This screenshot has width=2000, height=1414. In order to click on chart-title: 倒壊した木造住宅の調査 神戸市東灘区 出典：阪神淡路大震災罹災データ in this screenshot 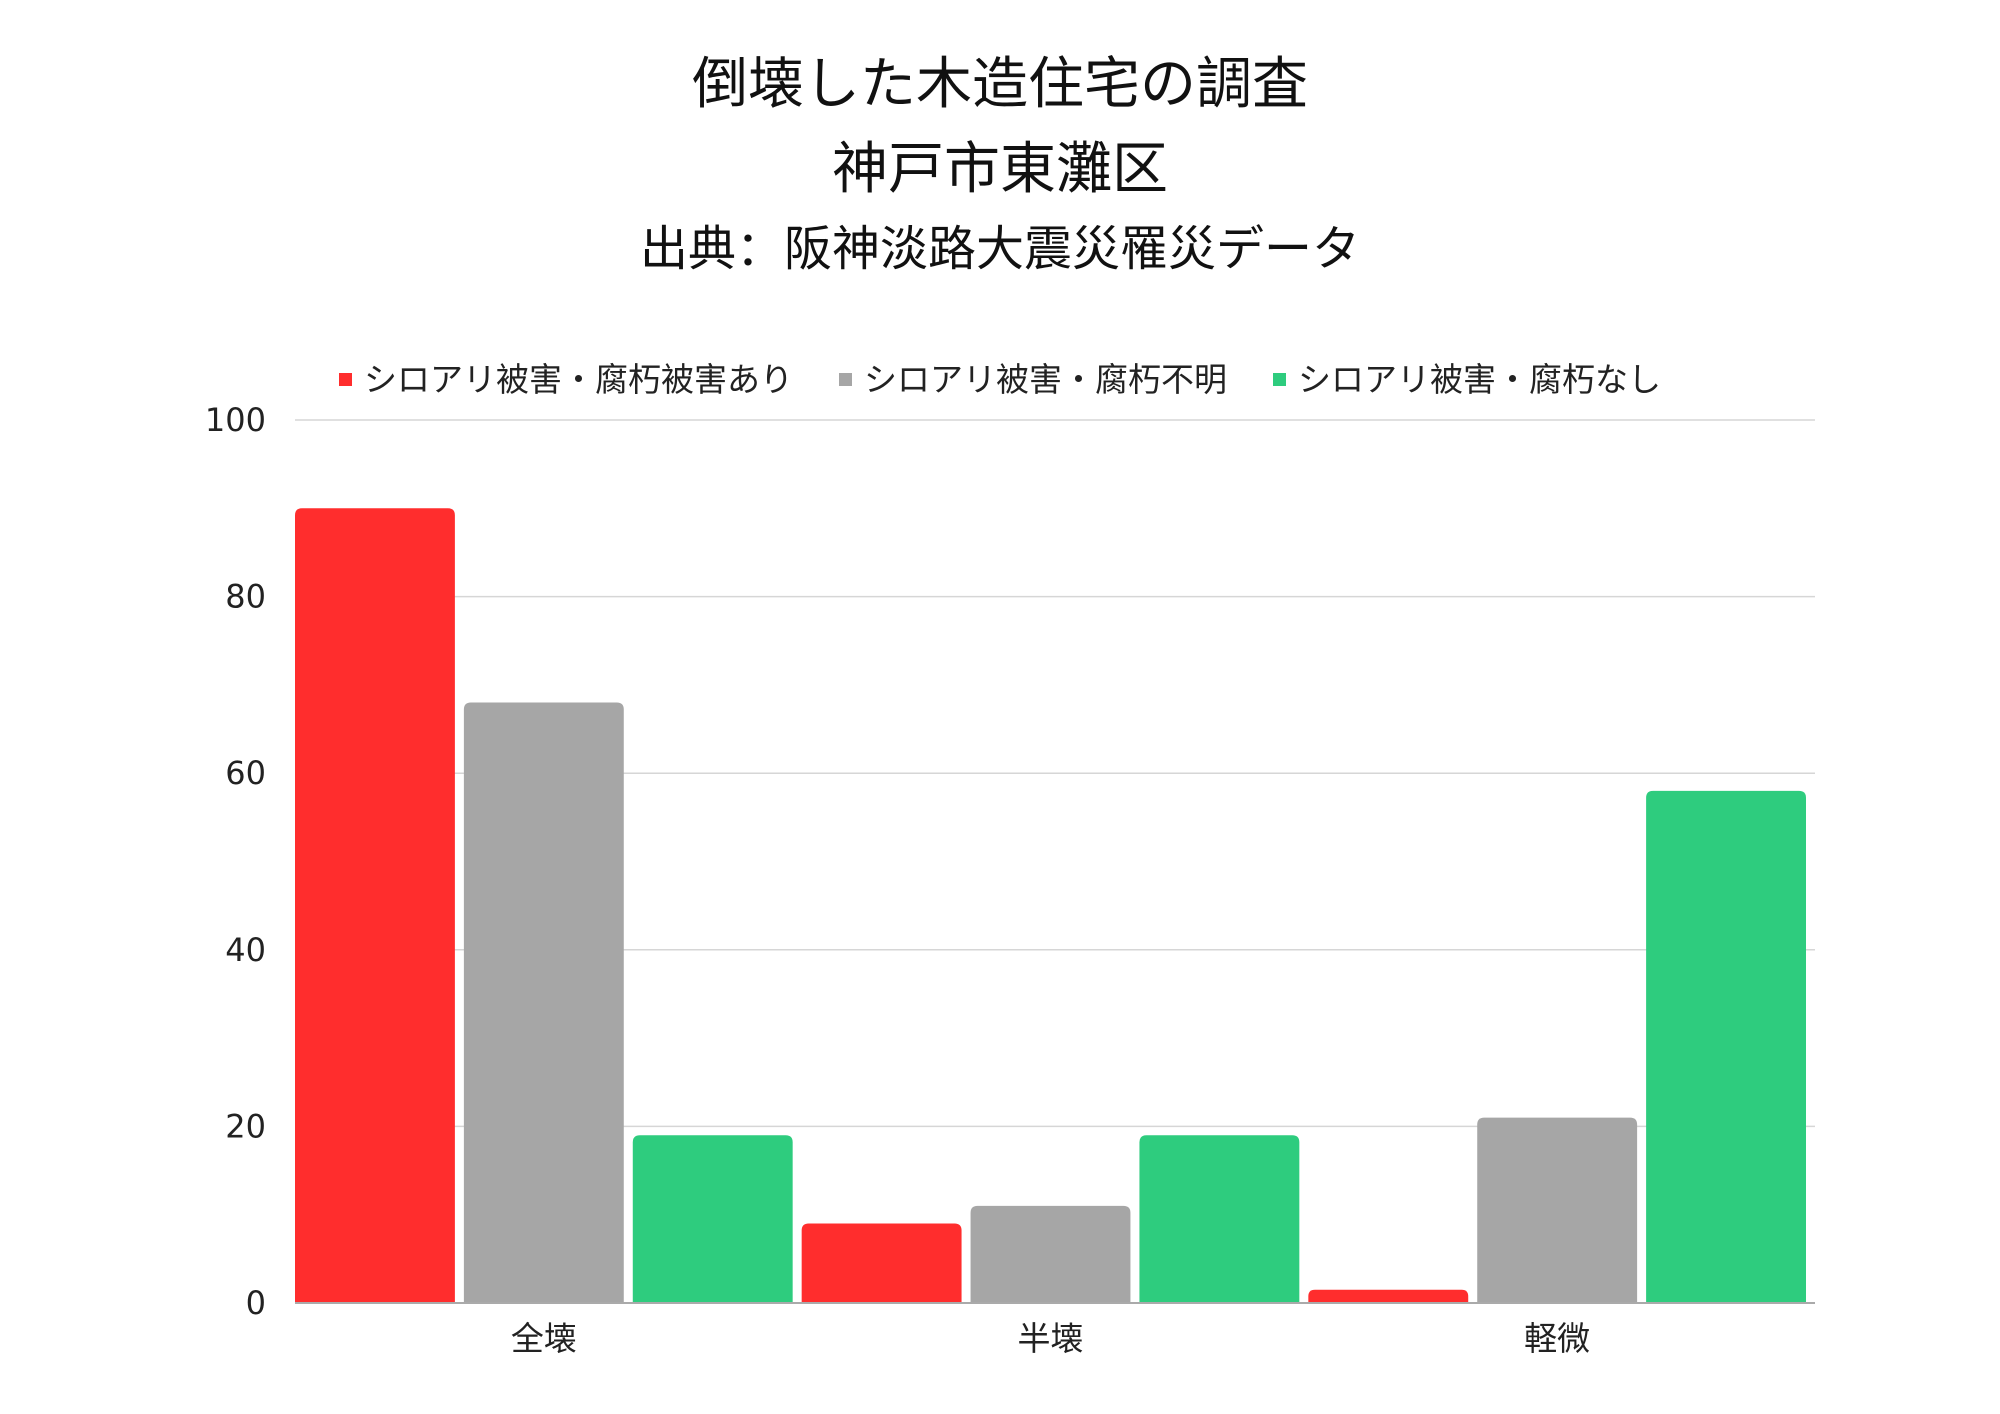, I will do `click(1000, 164)`.